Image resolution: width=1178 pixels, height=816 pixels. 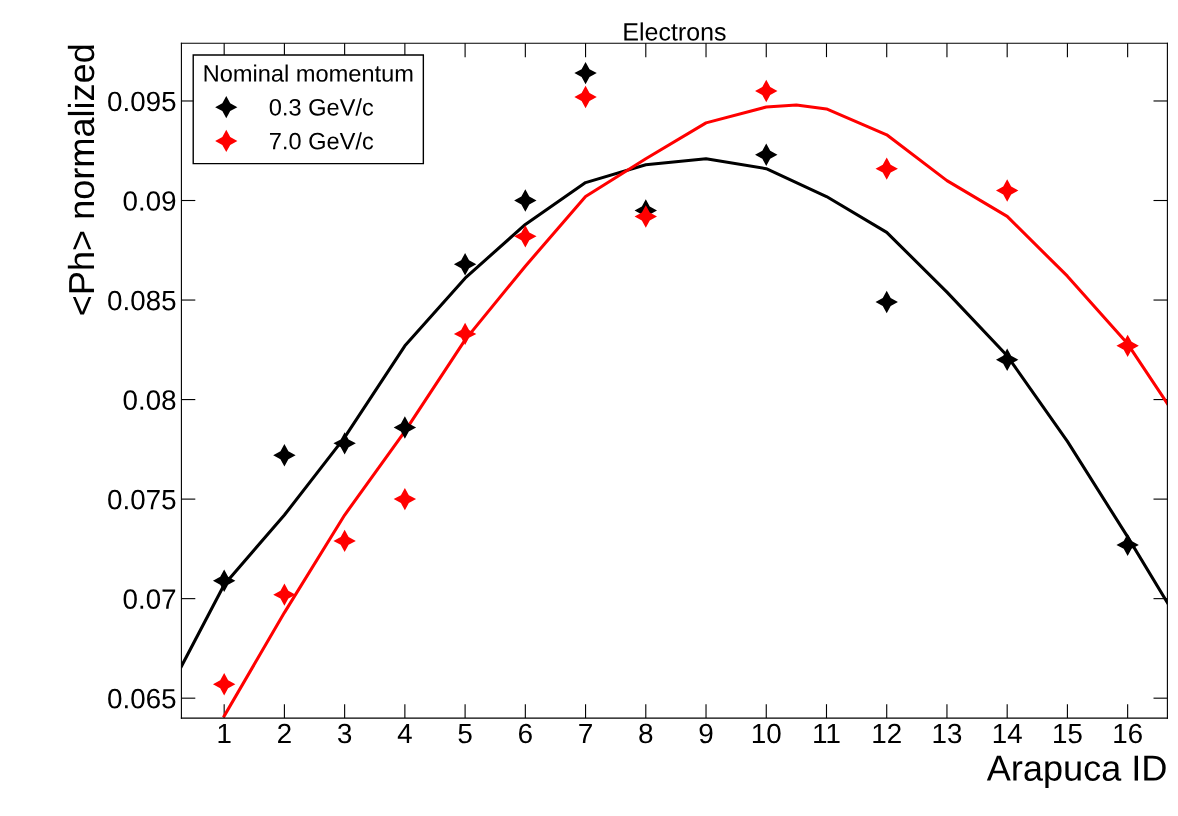 I want to click on legend-label: 0.3 GeV/c, so click(x=321, y=107).